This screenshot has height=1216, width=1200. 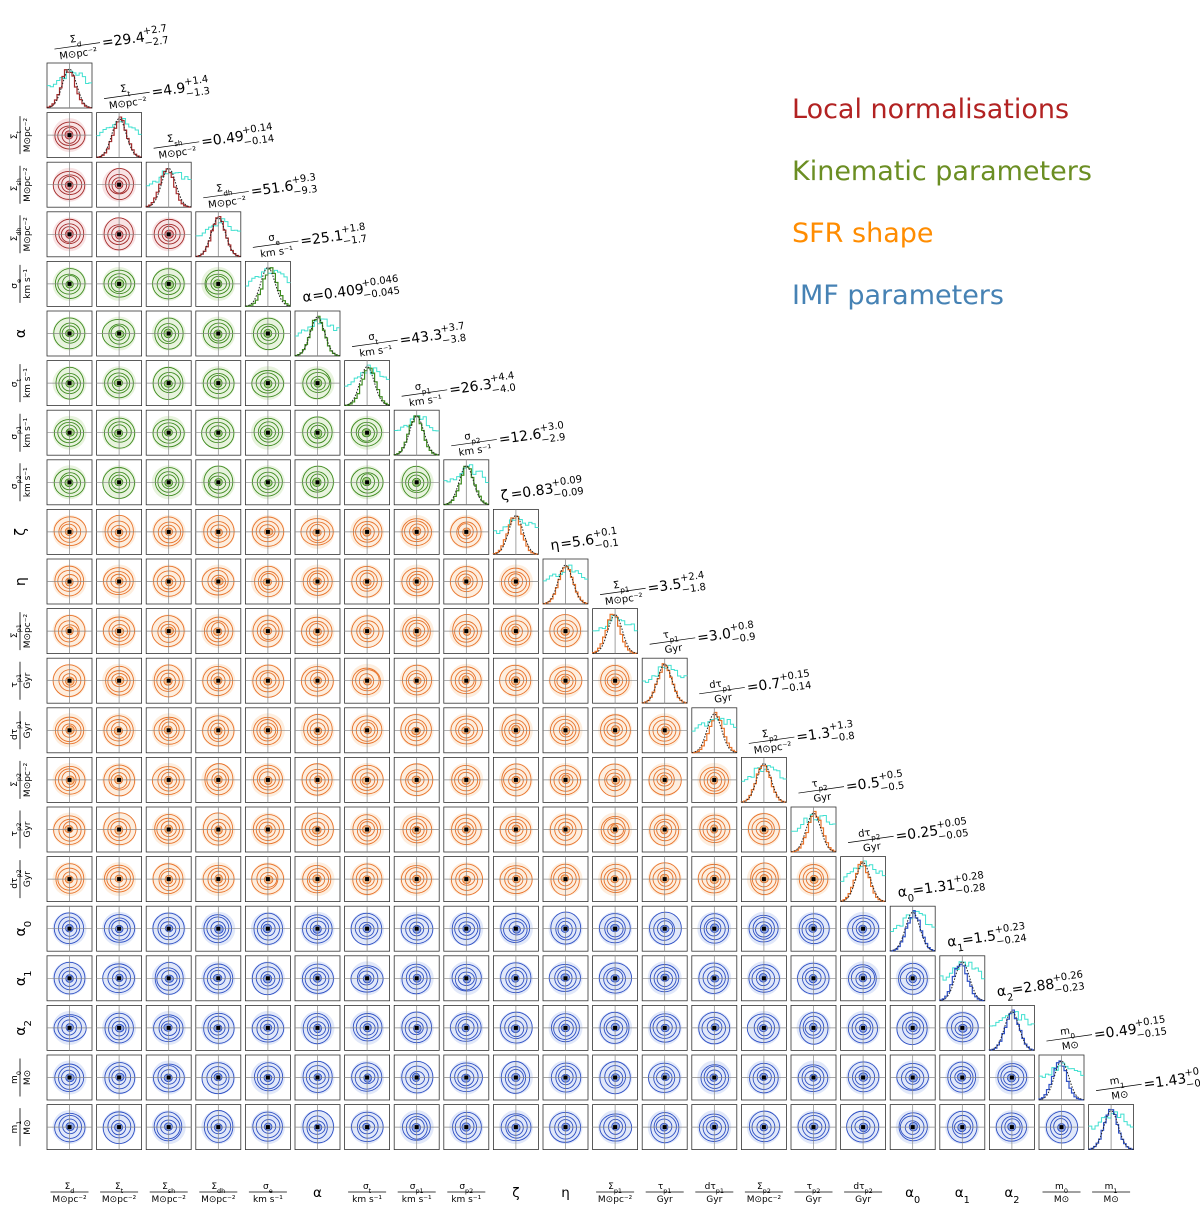 I want to click on label-symbol: m0, so click(x=16, y=1077).